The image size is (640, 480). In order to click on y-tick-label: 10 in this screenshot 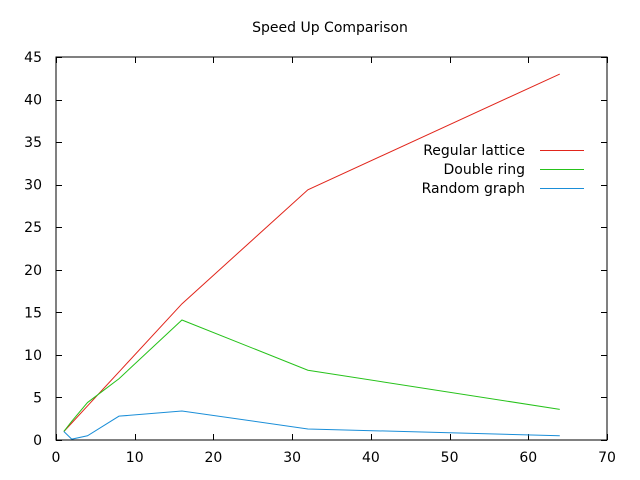, I will do `click(33, 356)`.